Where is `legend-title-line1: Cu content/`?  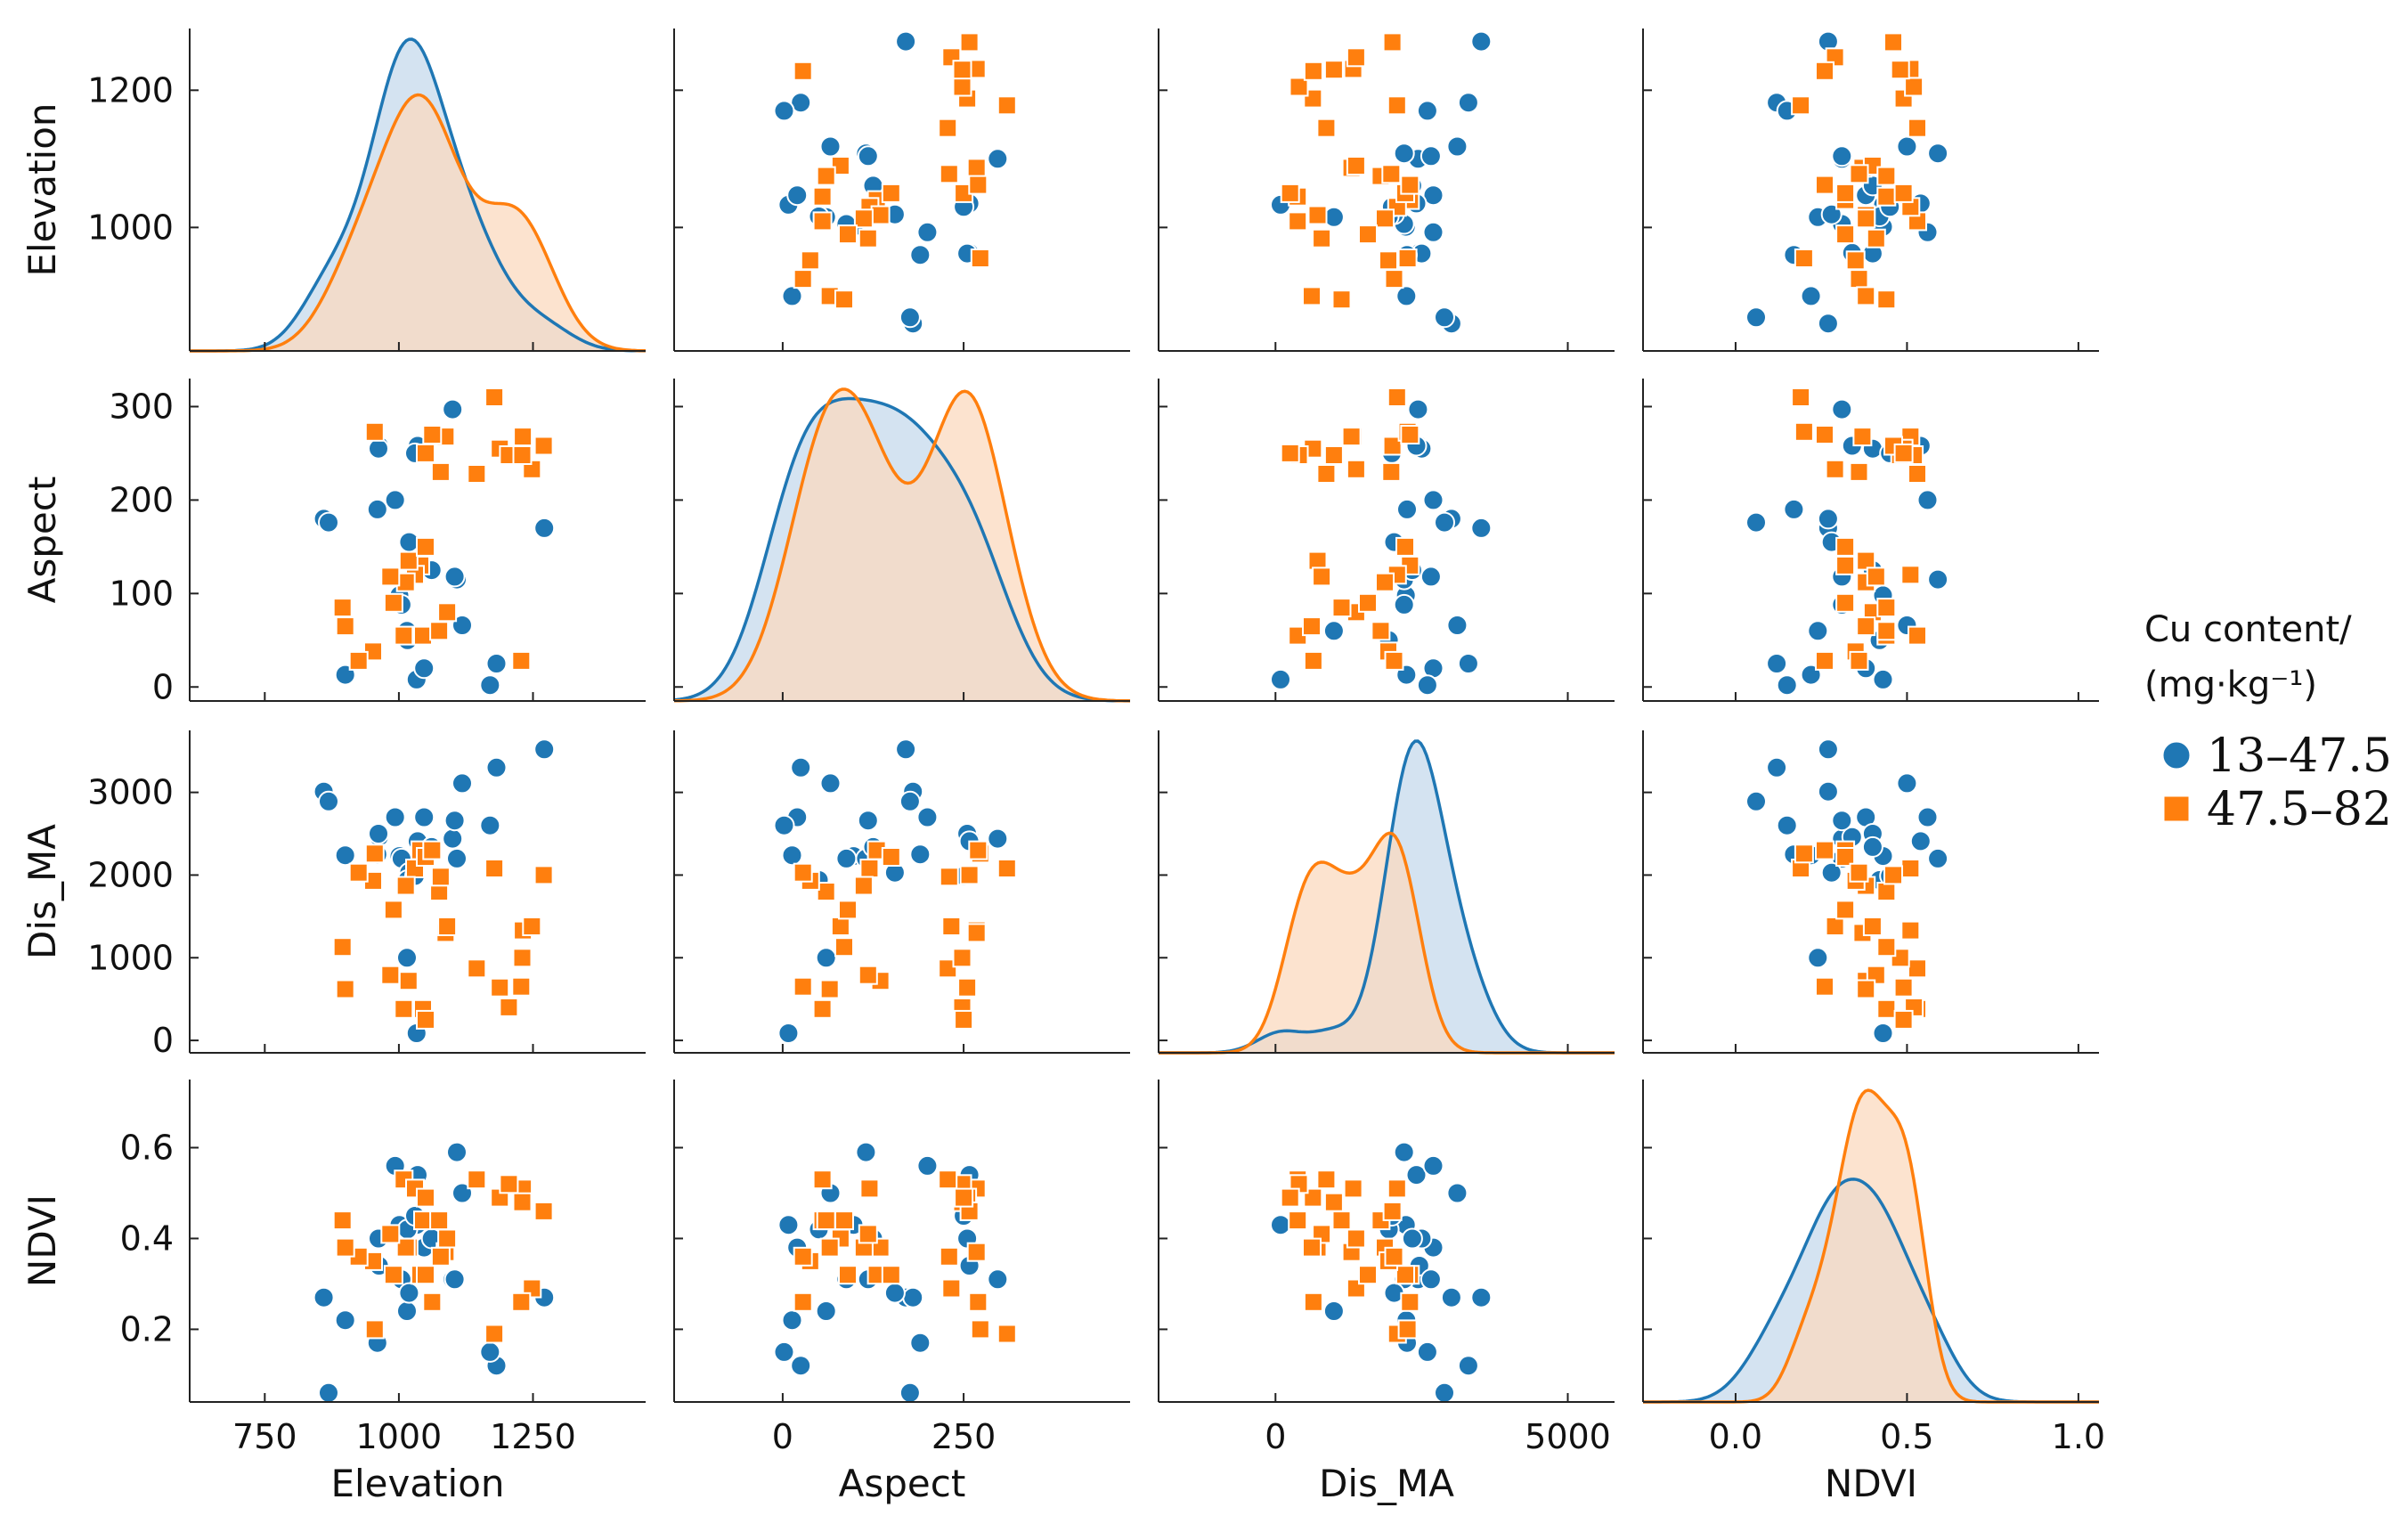
legend-title-line1: Cu content/ is located at coordinates (2248, 630).